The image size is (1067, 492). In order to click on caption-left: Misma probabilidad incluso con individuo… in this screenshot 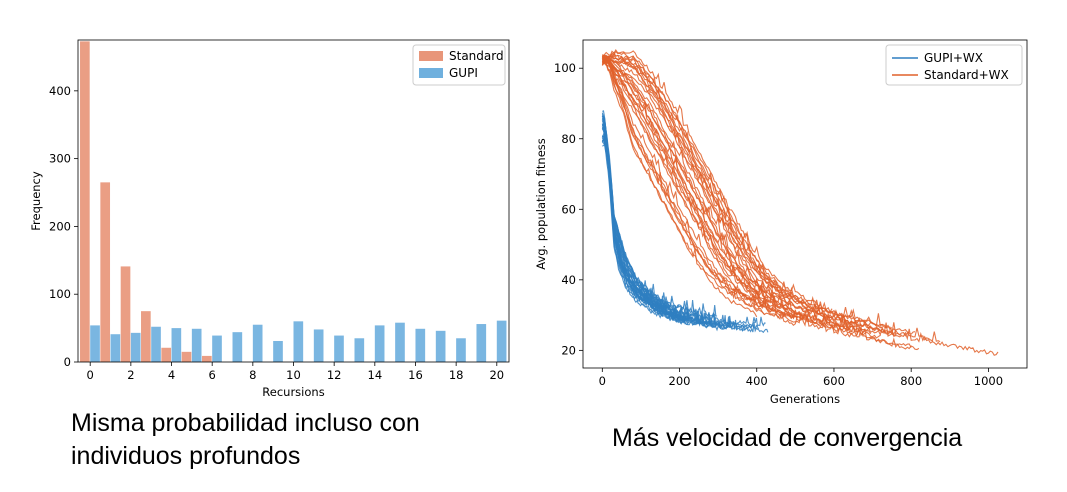, I will do `click(245, 439)`.